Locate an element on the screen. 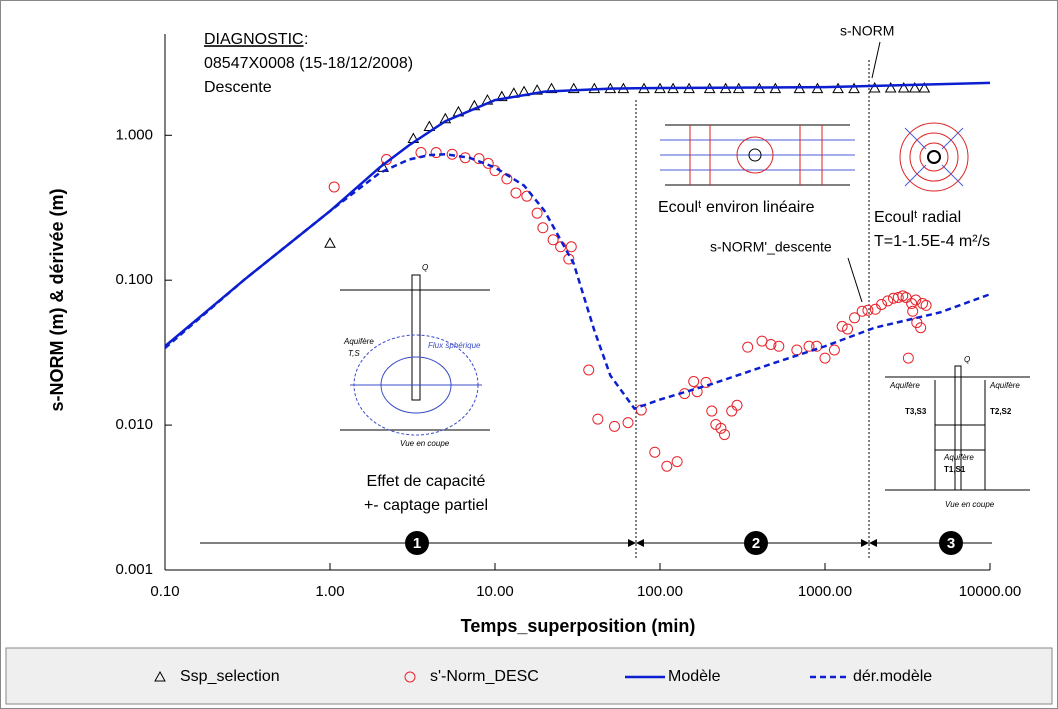  annotation: s-NORM is located at coordinates (867, 31).